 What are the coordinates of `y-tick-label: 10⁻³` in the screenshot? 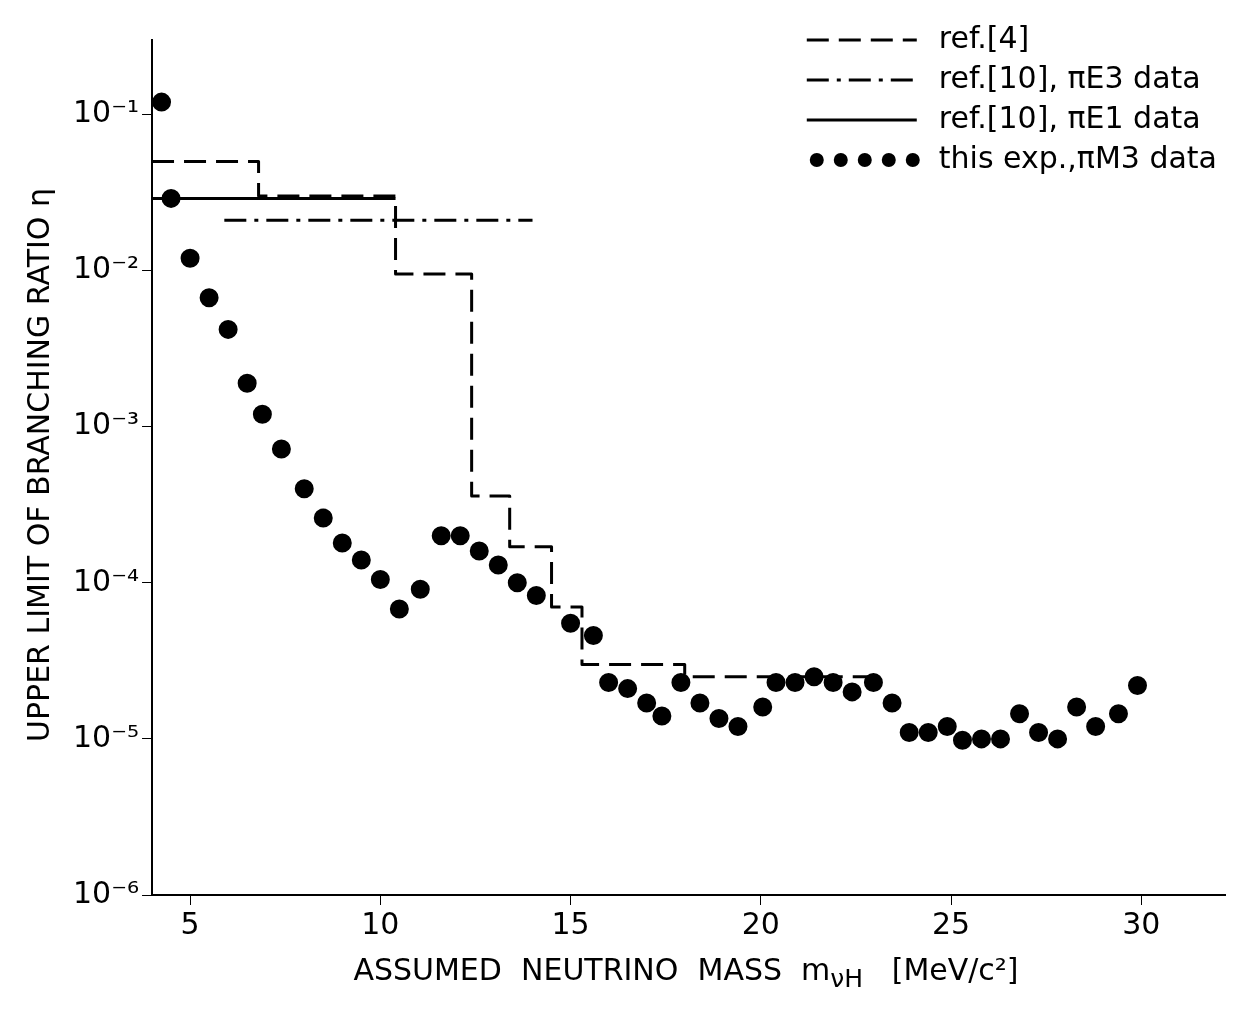 It's located at (106, 424).